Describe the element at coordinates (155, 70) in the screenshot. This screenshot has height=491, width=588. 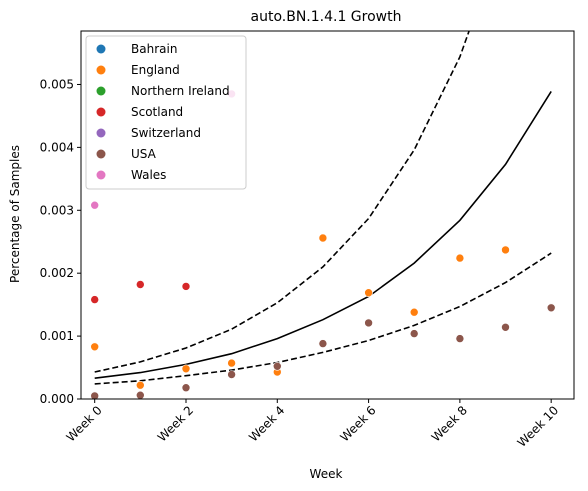
I see `legend-label-england: England` at that location.